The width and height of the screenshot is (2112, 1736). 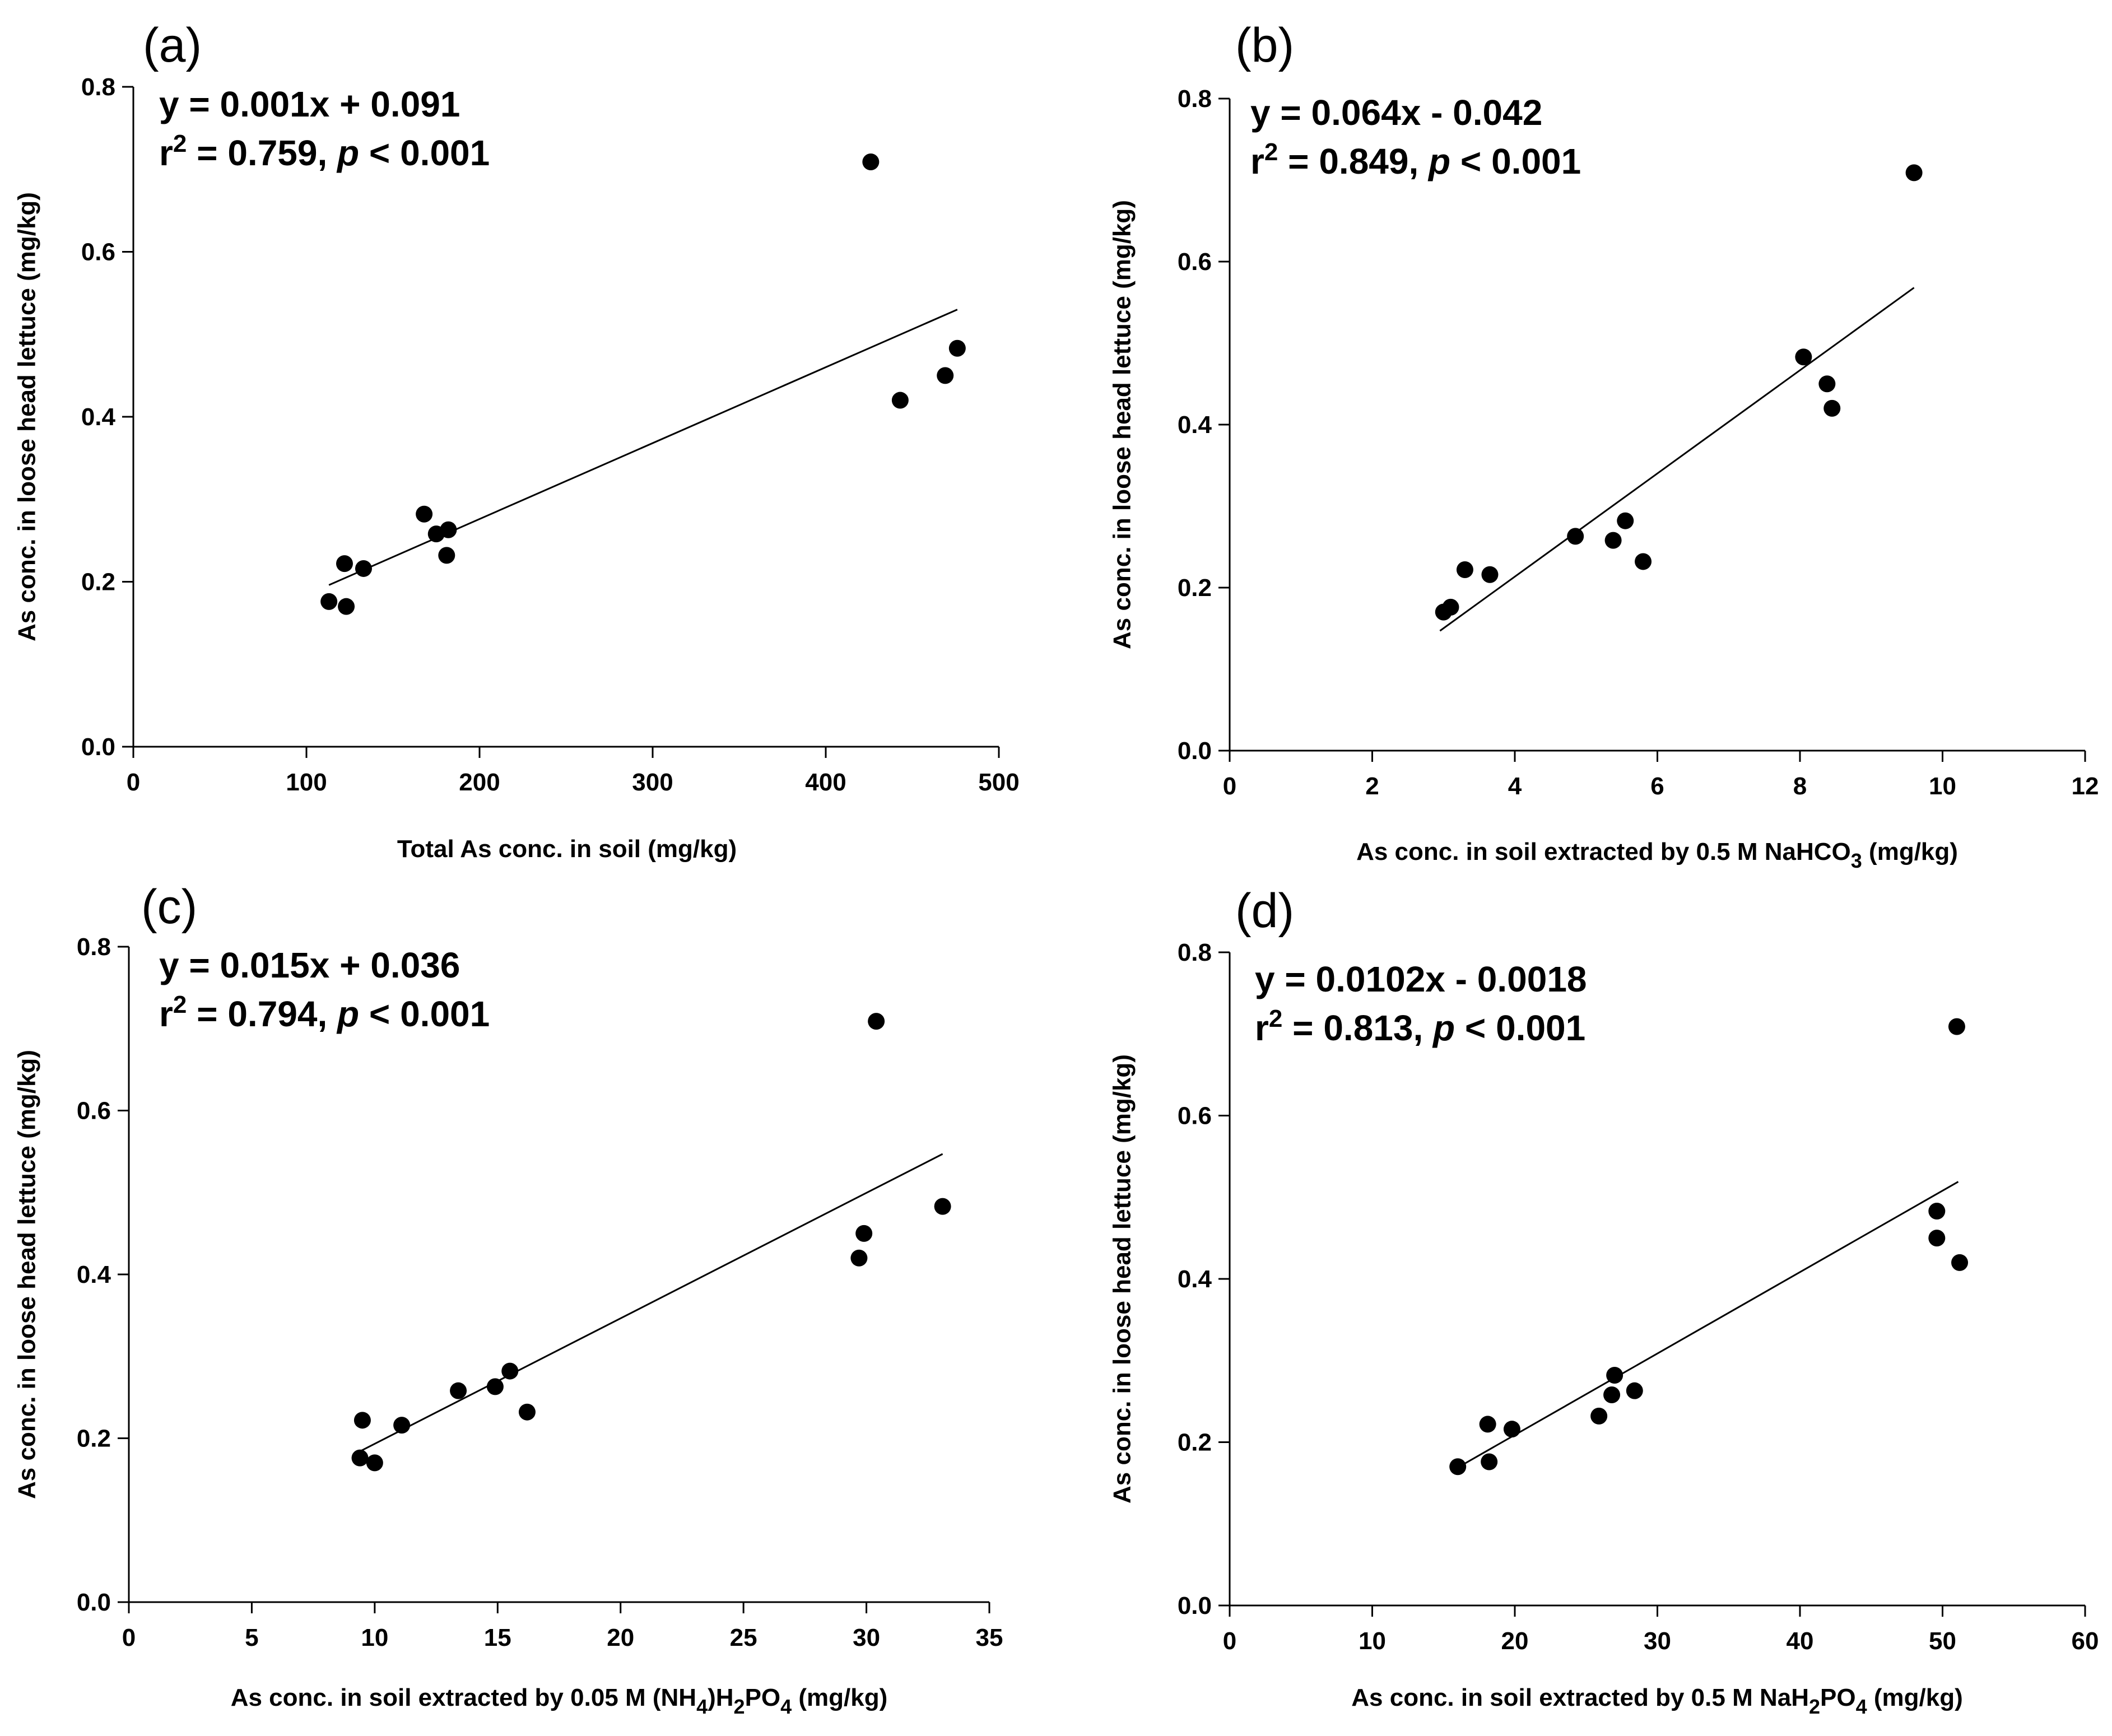 What do you see at coordinates (309, 965) in the screenshot?
I see `regression-equation: y = 0.015x + 0.036` at bounding box center [309, 965].